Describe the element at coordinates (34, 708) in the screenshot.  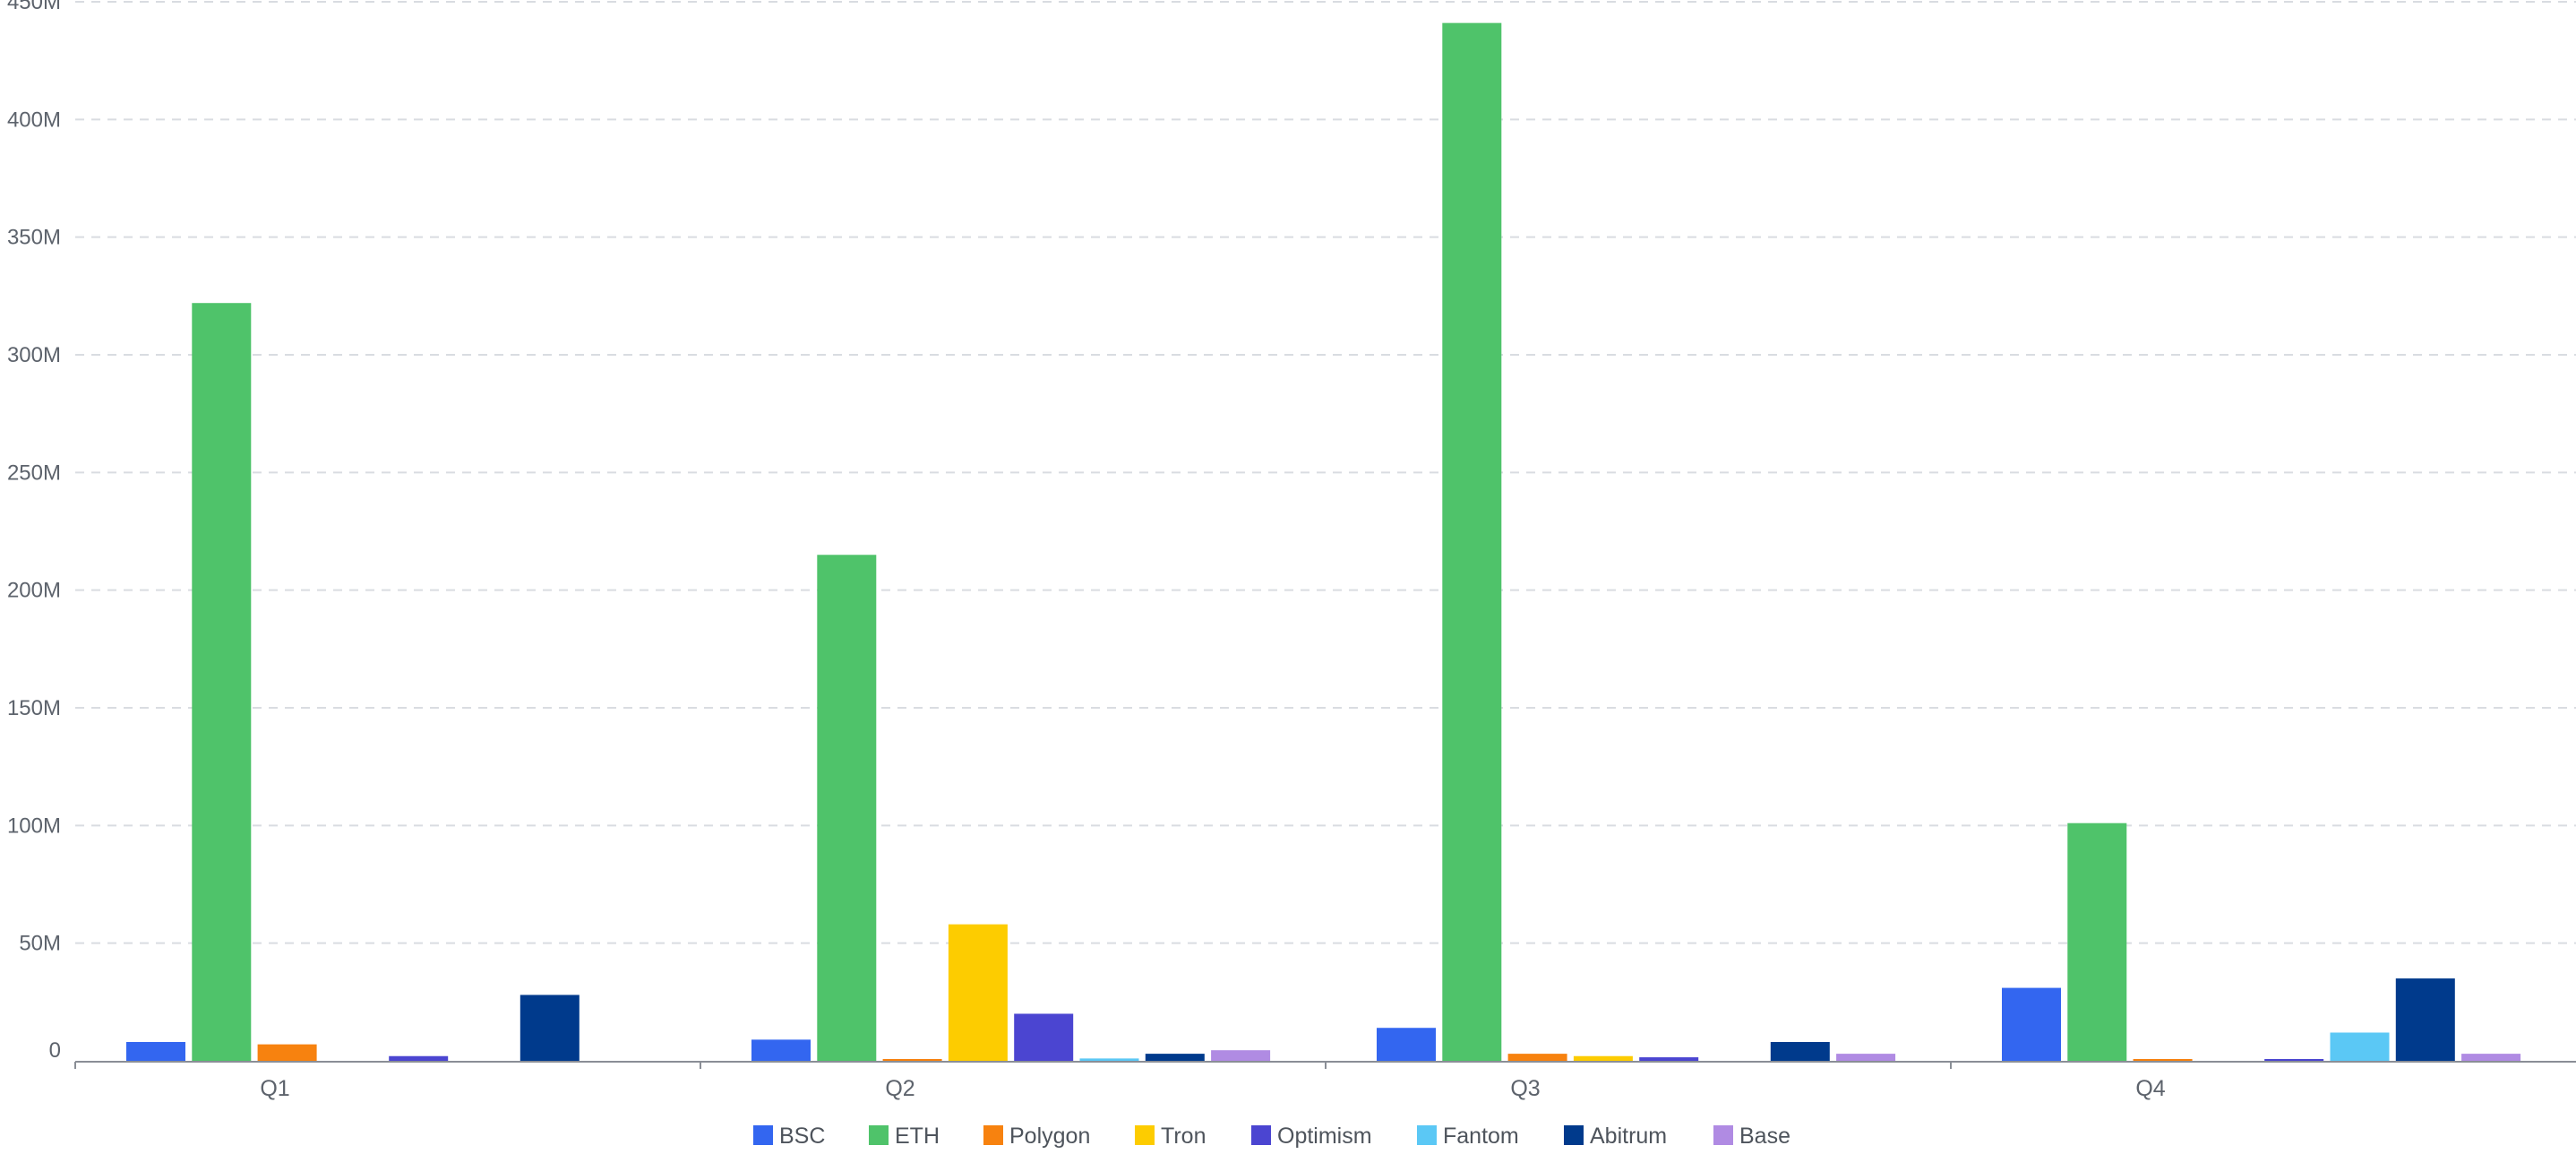
I see `y-tick-label: 150M` at that location.